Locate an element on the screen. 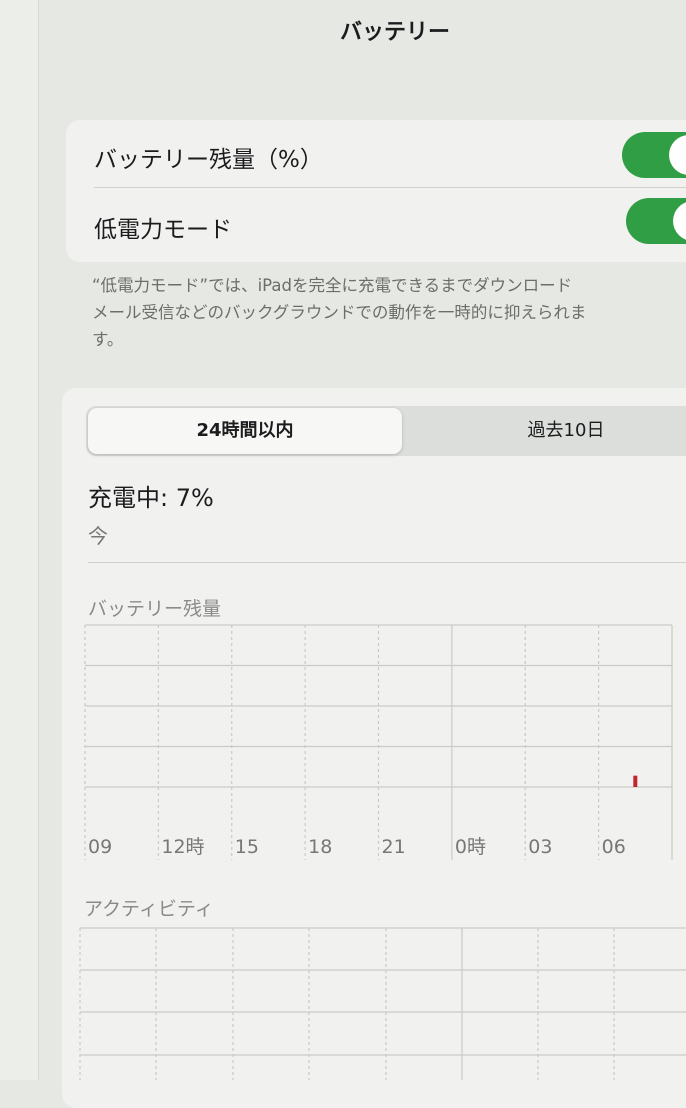 This screenshot has width=686, height=1108. x-tick-label: 06 is located at coordinates (614, 847).